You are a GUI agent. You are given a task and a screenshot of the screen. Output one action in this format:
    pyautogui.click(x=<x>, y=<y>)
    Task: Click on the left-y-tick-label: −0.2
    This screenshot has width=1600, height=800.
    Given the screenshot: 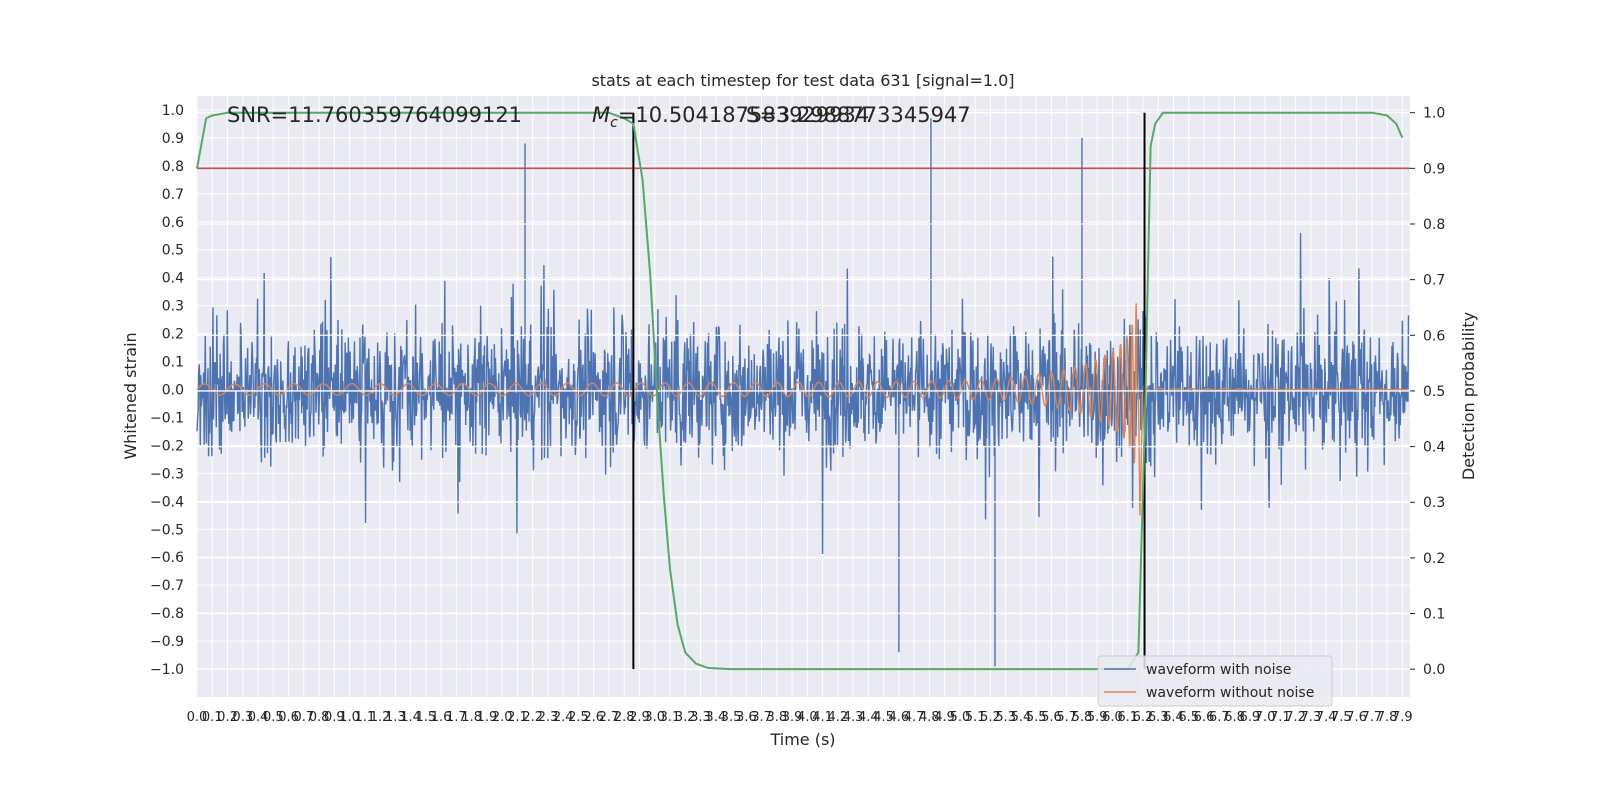 What is the action you would take?
    pyautogui.click(x=167, y=446)
    